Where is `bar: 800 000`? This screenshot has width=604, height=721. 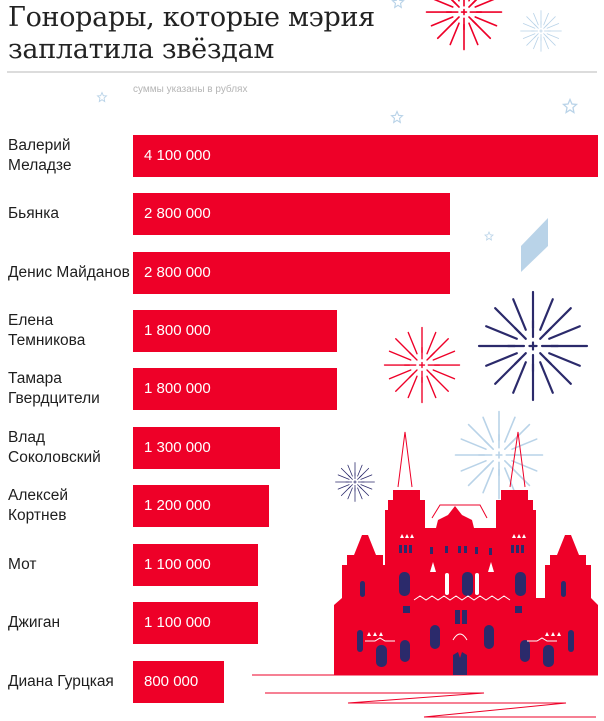
bar: 800 000 is located at coordinates (178, 682).